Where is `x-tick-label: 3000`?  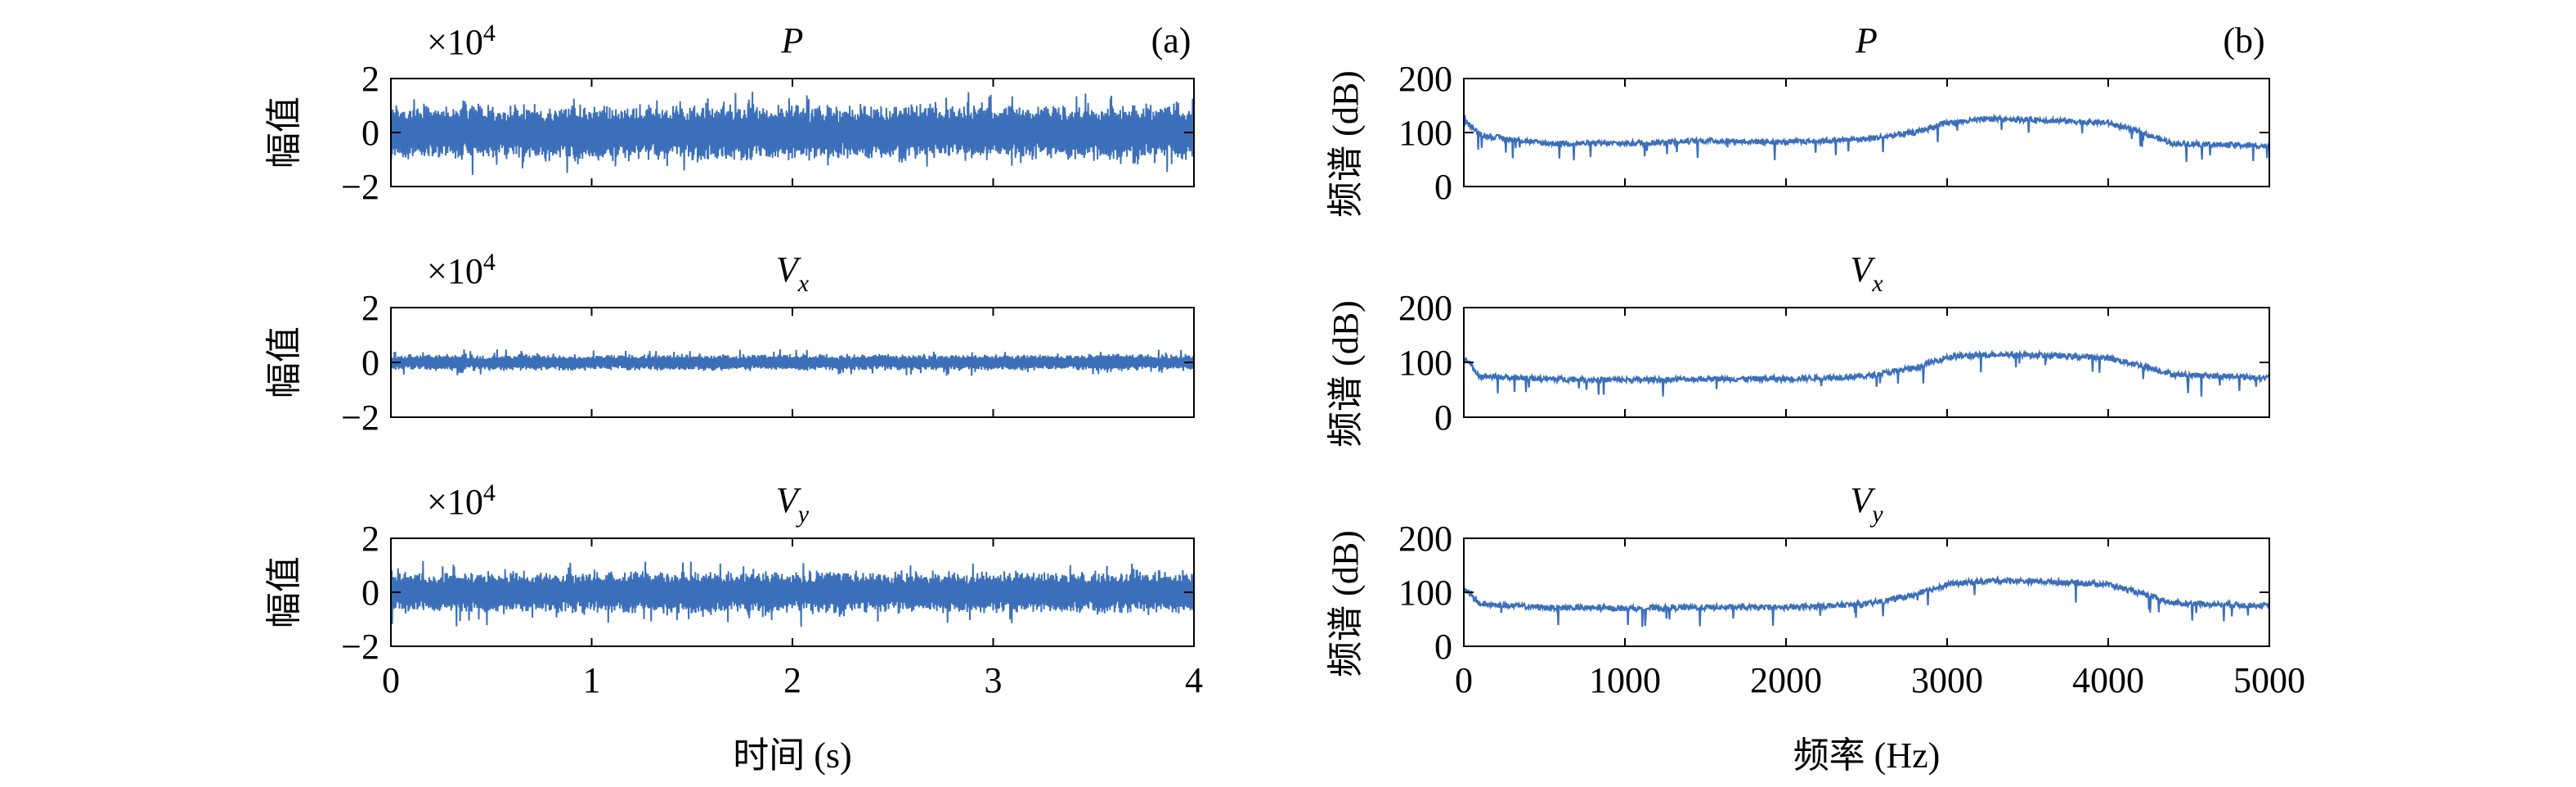 x-tick-label: 3000 is located at coordinates (1947, 680).